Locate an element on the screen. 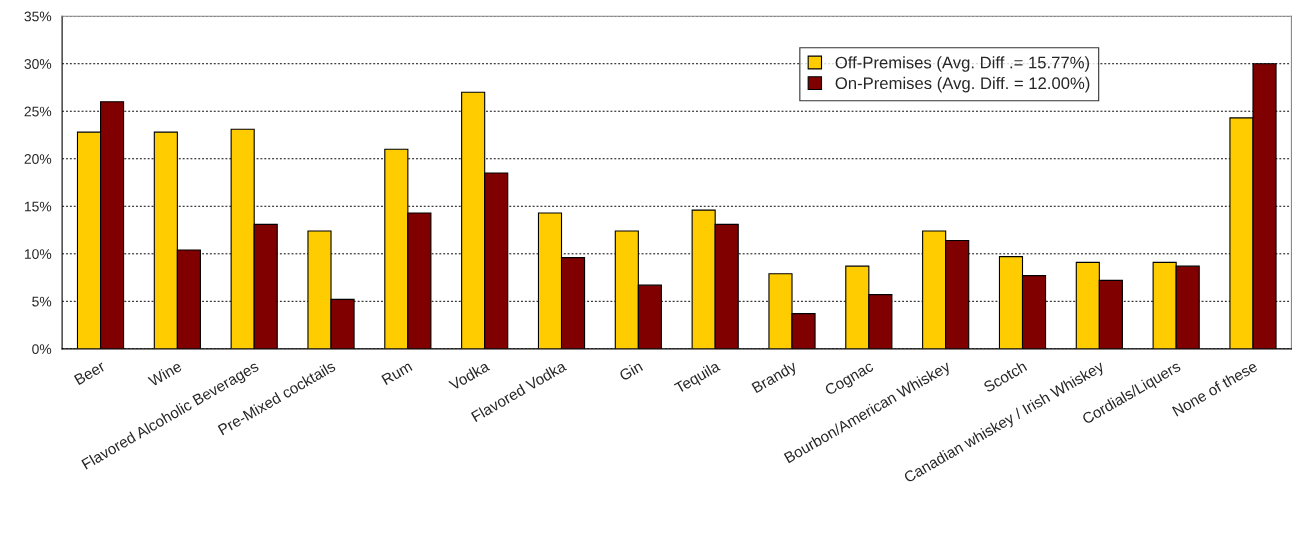 The width and height of the screenshot is (1294, 540). legend-label: On-Premises (Avg. Diff. = 12.00%) is located at coordinates (962, 84).